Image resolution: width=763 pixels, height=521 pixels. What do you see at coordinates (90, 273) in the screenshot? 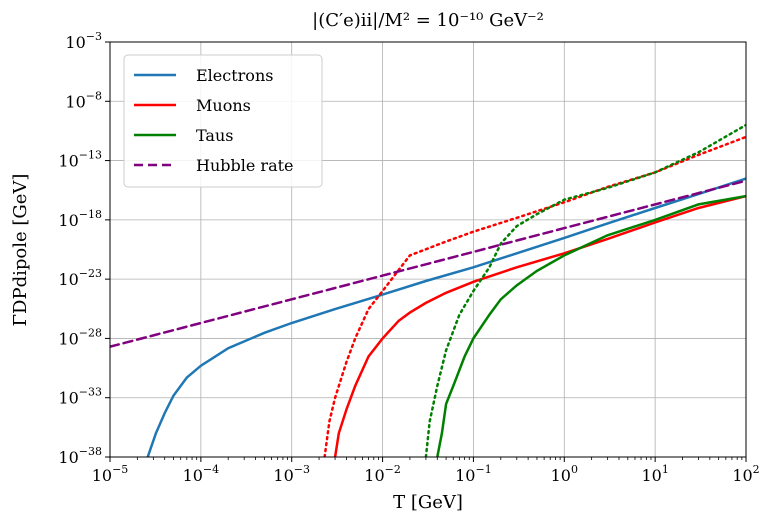
I see `y-tick-exponent: −23` at bounding box center [90, 273].